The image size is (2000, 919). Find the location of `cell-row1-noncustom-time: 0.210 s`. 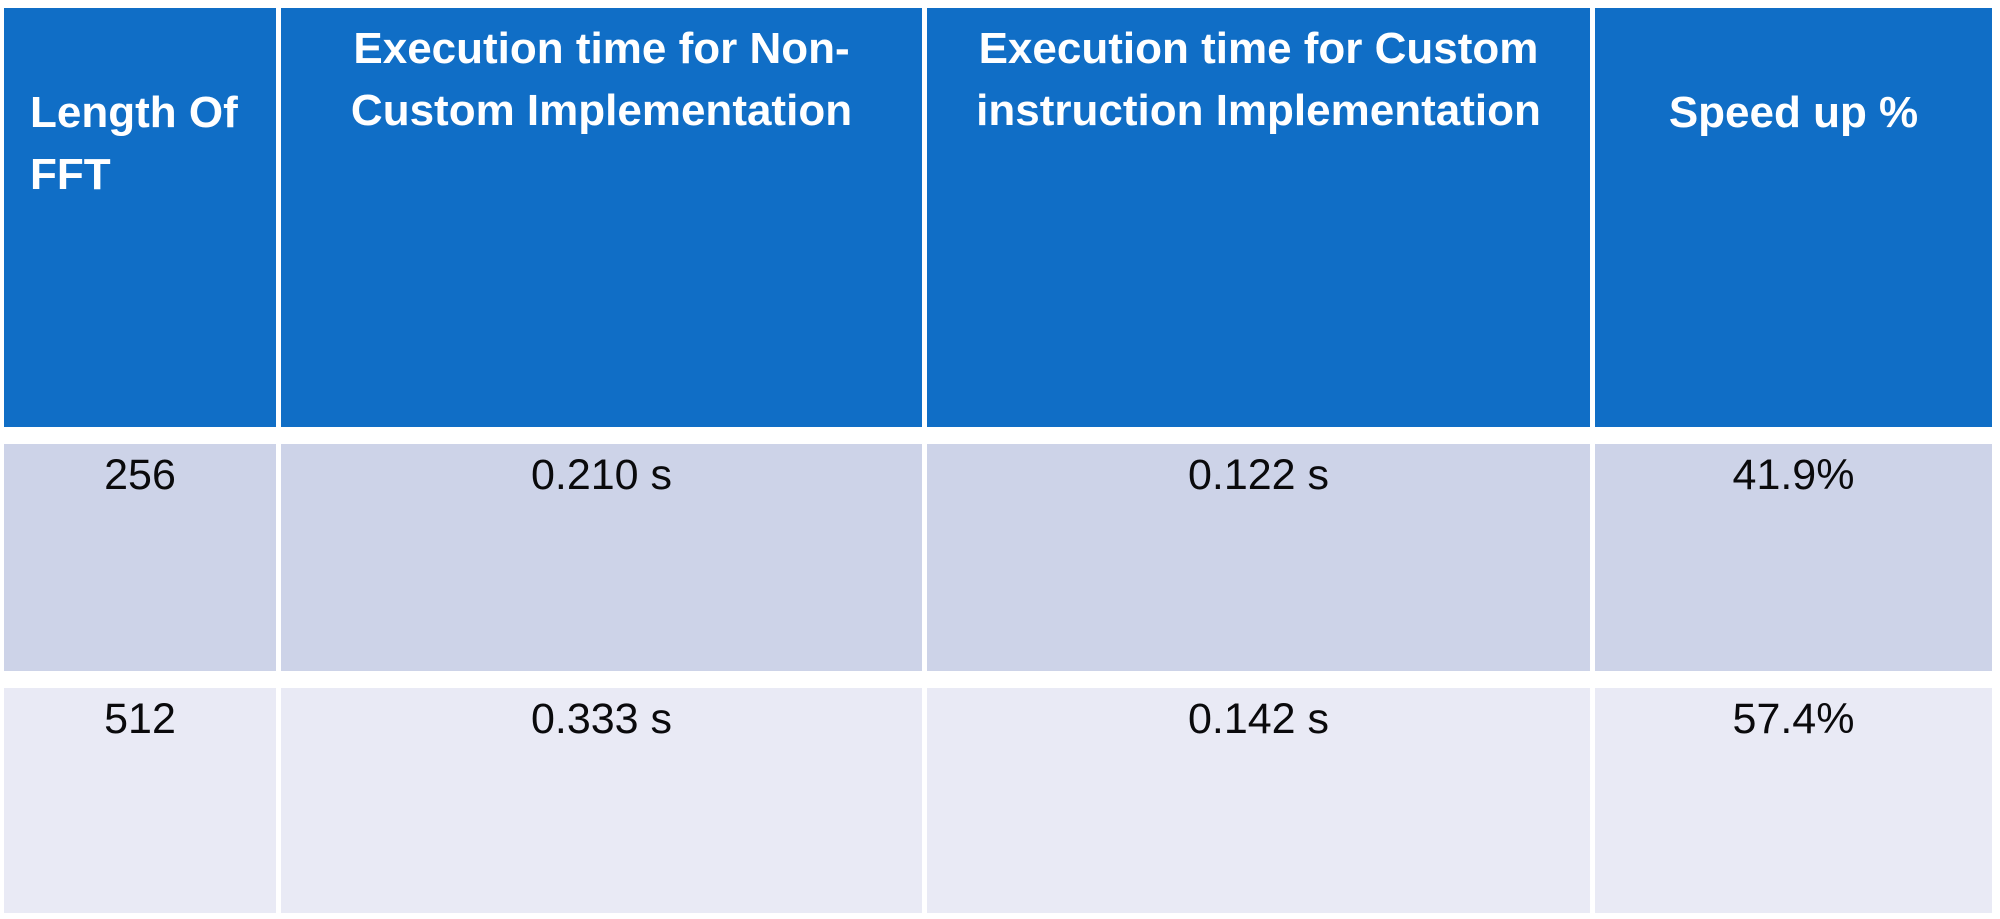

cell-row1-noncustom-time: 0.210 s is located at coordinates (601, 557).